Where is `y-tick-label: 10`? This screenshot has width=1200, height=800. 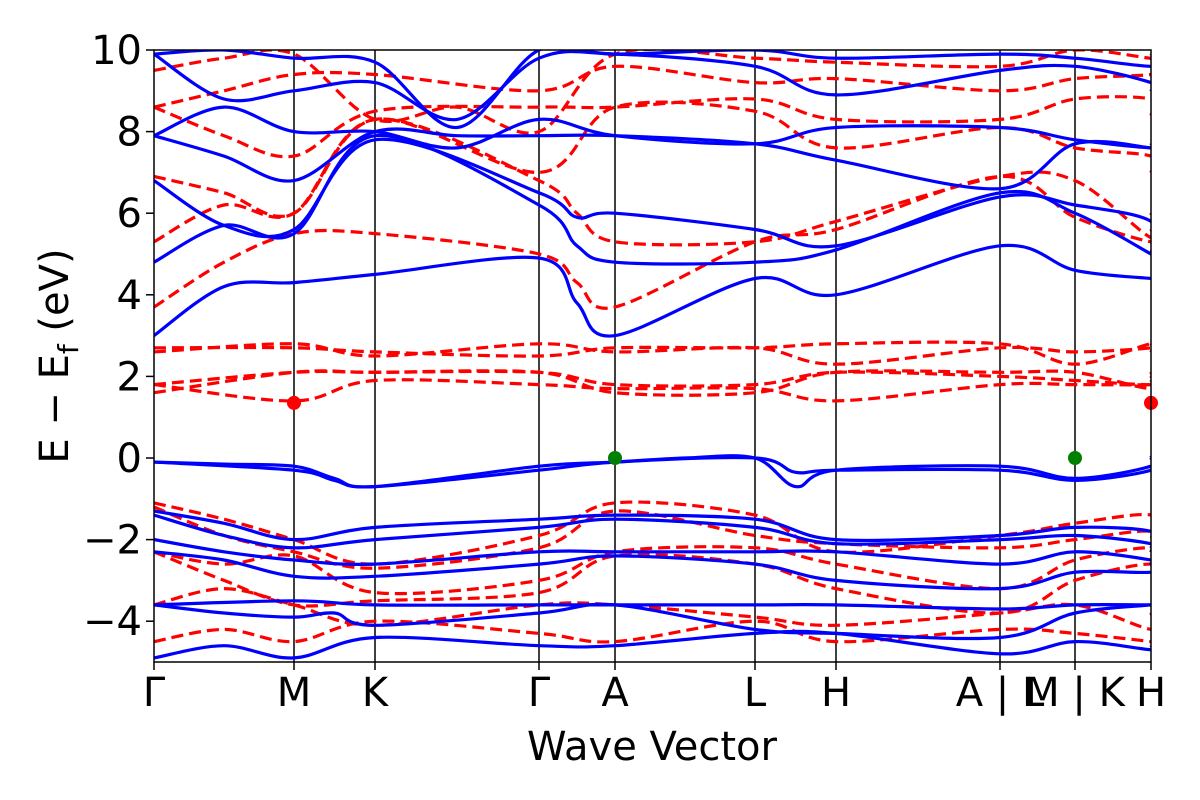 y-tick-label: 10 is located at coordinates (116, 51).